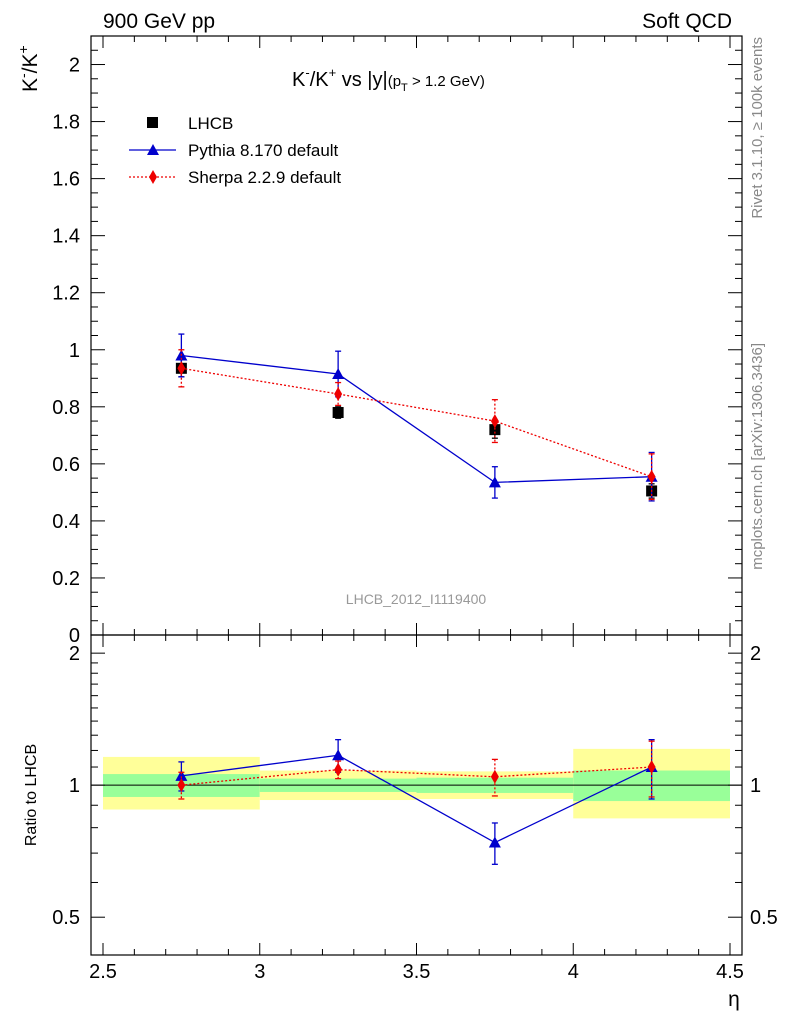  I want to click on x-tick-label: 4, so click(573, 972).